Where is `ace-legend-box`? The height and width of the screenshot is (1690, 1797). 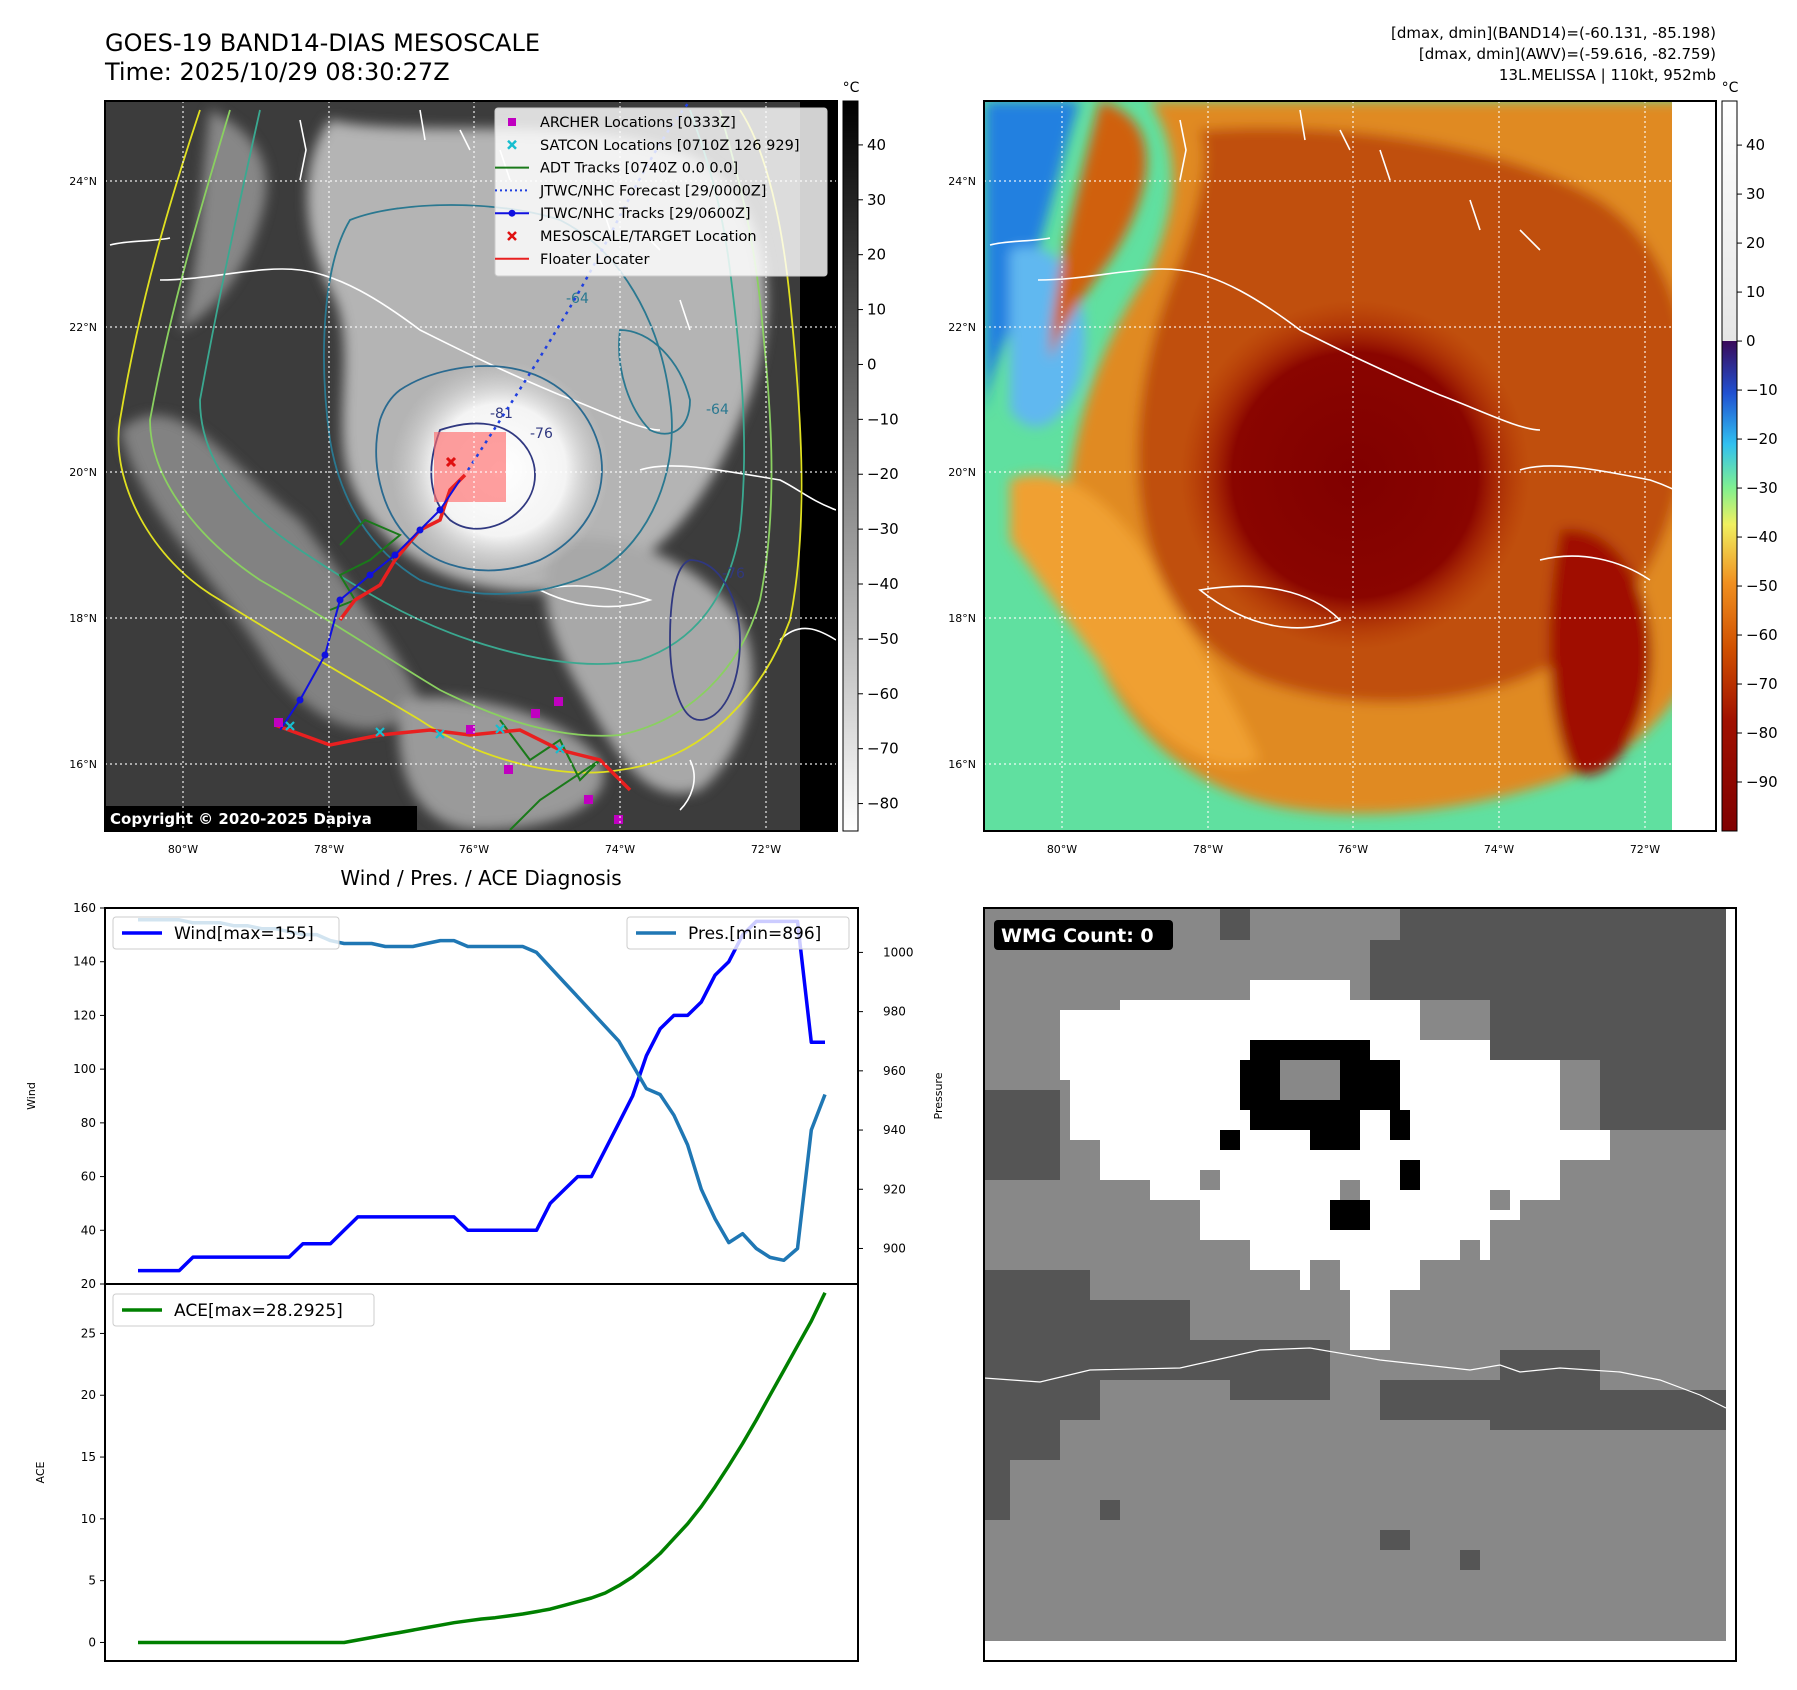 ace-legend-box is located at coordinates (243, 1310).